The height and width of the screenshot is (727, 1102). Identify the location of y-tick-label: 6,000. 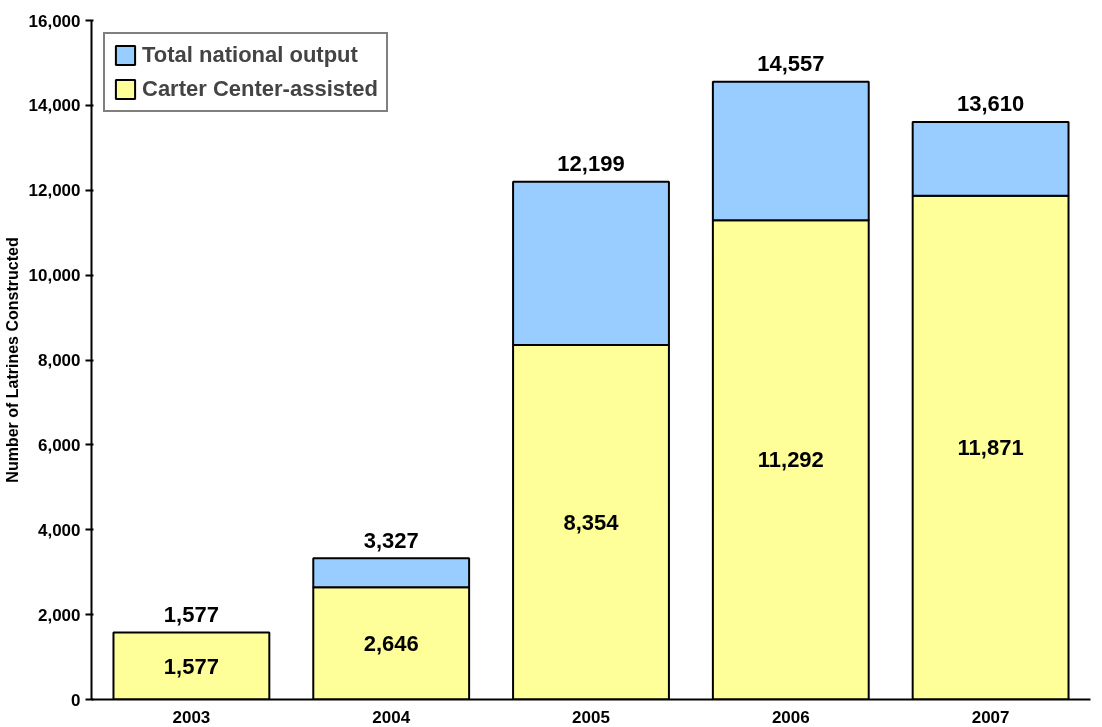
(59, 445).